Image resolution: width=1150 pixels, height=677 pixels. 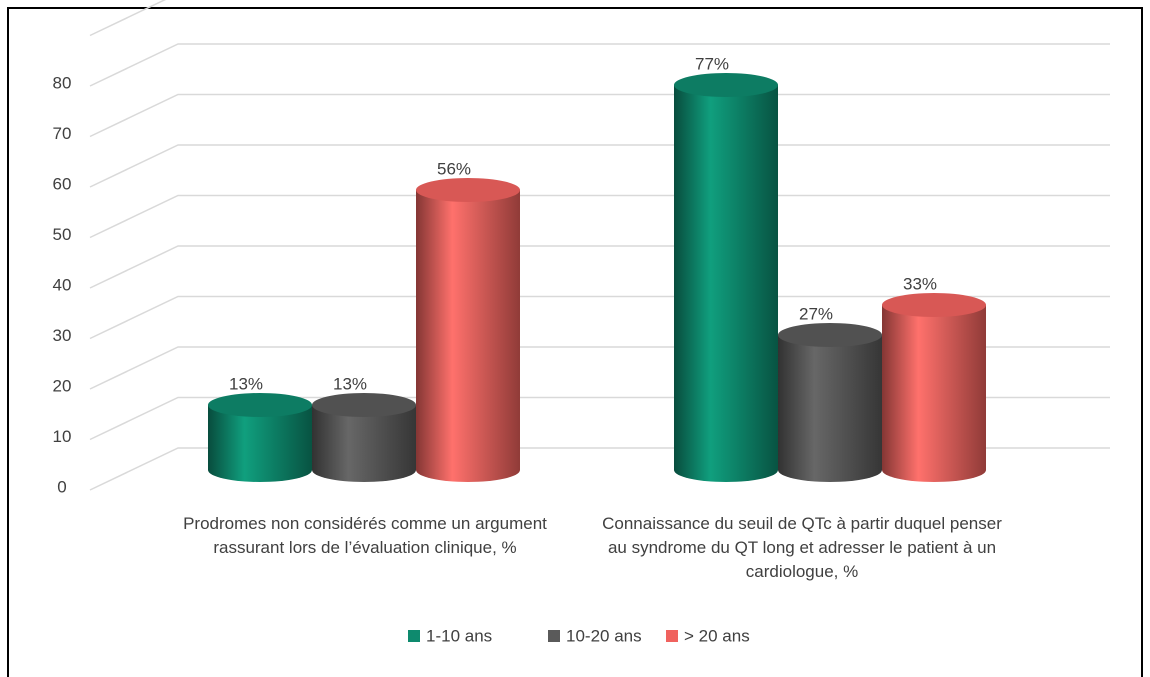 What do you see at coordinates (62, 183) in the screenshot?
I see `y-tick-label: 60` at bounding box center [62, 183].